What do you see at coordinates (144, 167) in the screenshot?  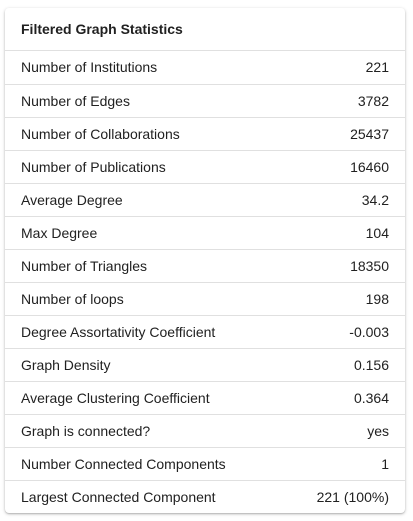 I see `row-label: Number of Publications` at bounding box center [144, 167].